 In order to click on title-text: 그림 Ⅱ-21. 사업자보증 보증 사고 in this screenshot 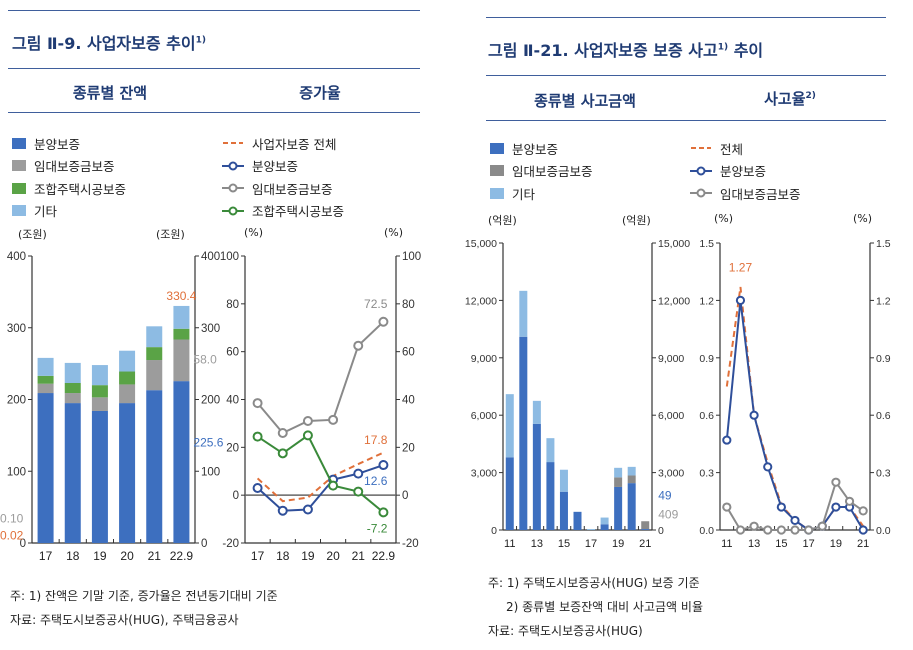, I will do `click(603, 50)`.